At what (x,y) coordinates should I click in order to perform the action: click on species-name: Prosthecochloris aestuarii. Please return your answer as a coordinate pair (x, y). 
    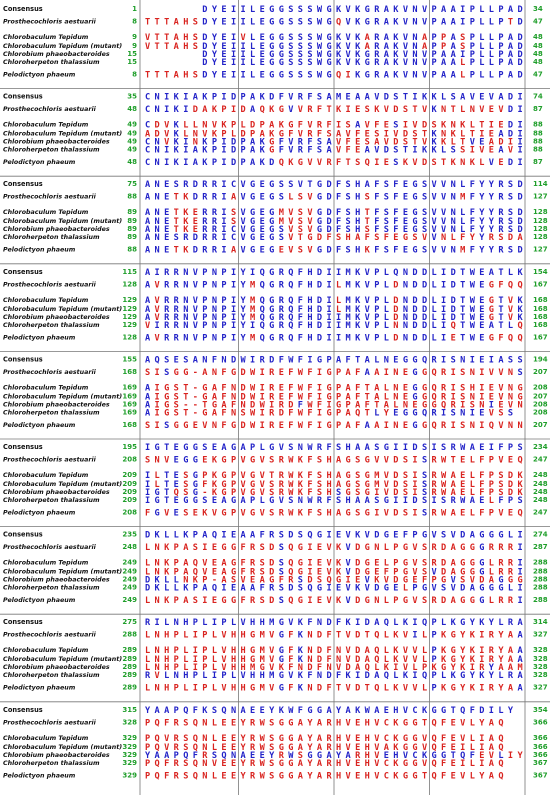
    Looking at the image, I should click on (50, 635).